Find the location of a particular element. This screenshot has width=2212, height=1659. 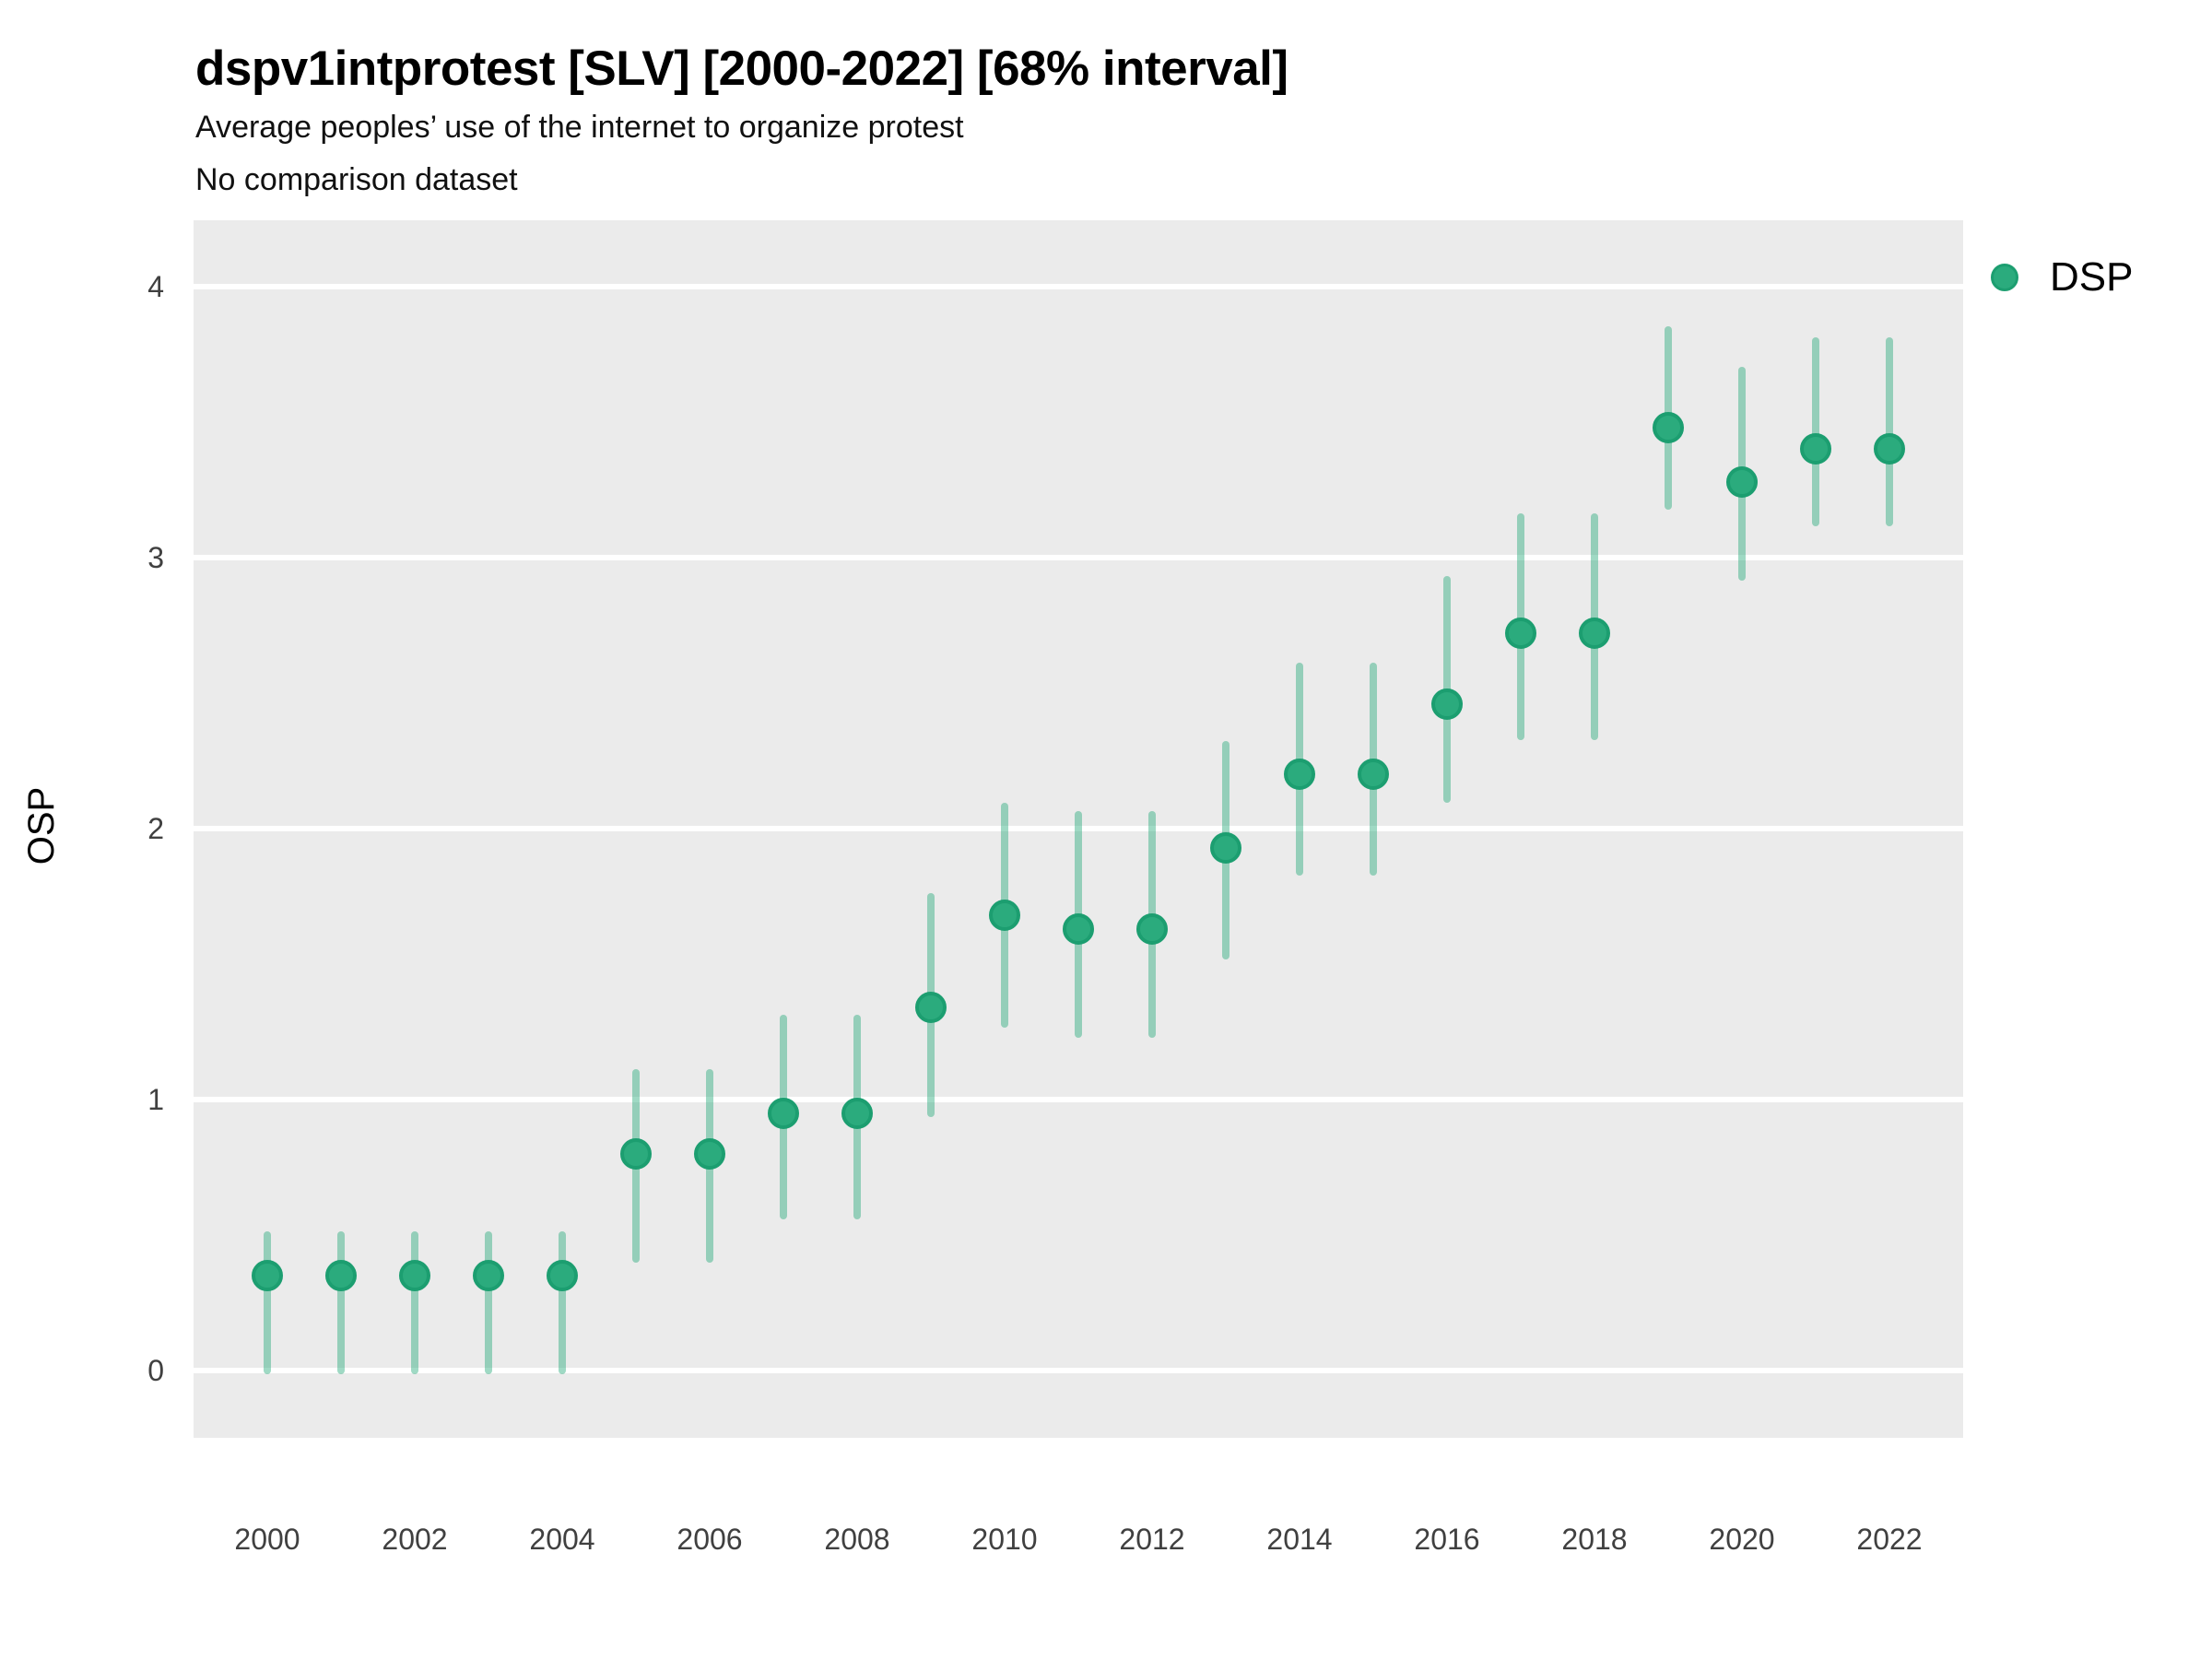

interval-bar-2003 is located at coordinates (488, 1302).